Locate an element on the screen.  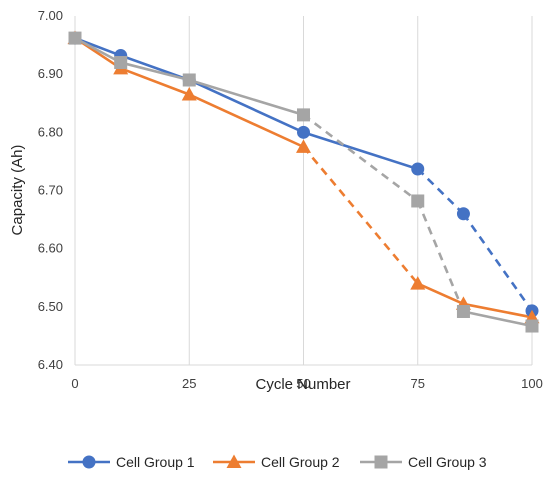
x-tick-label: 75 is located at coordinates (418, 383).